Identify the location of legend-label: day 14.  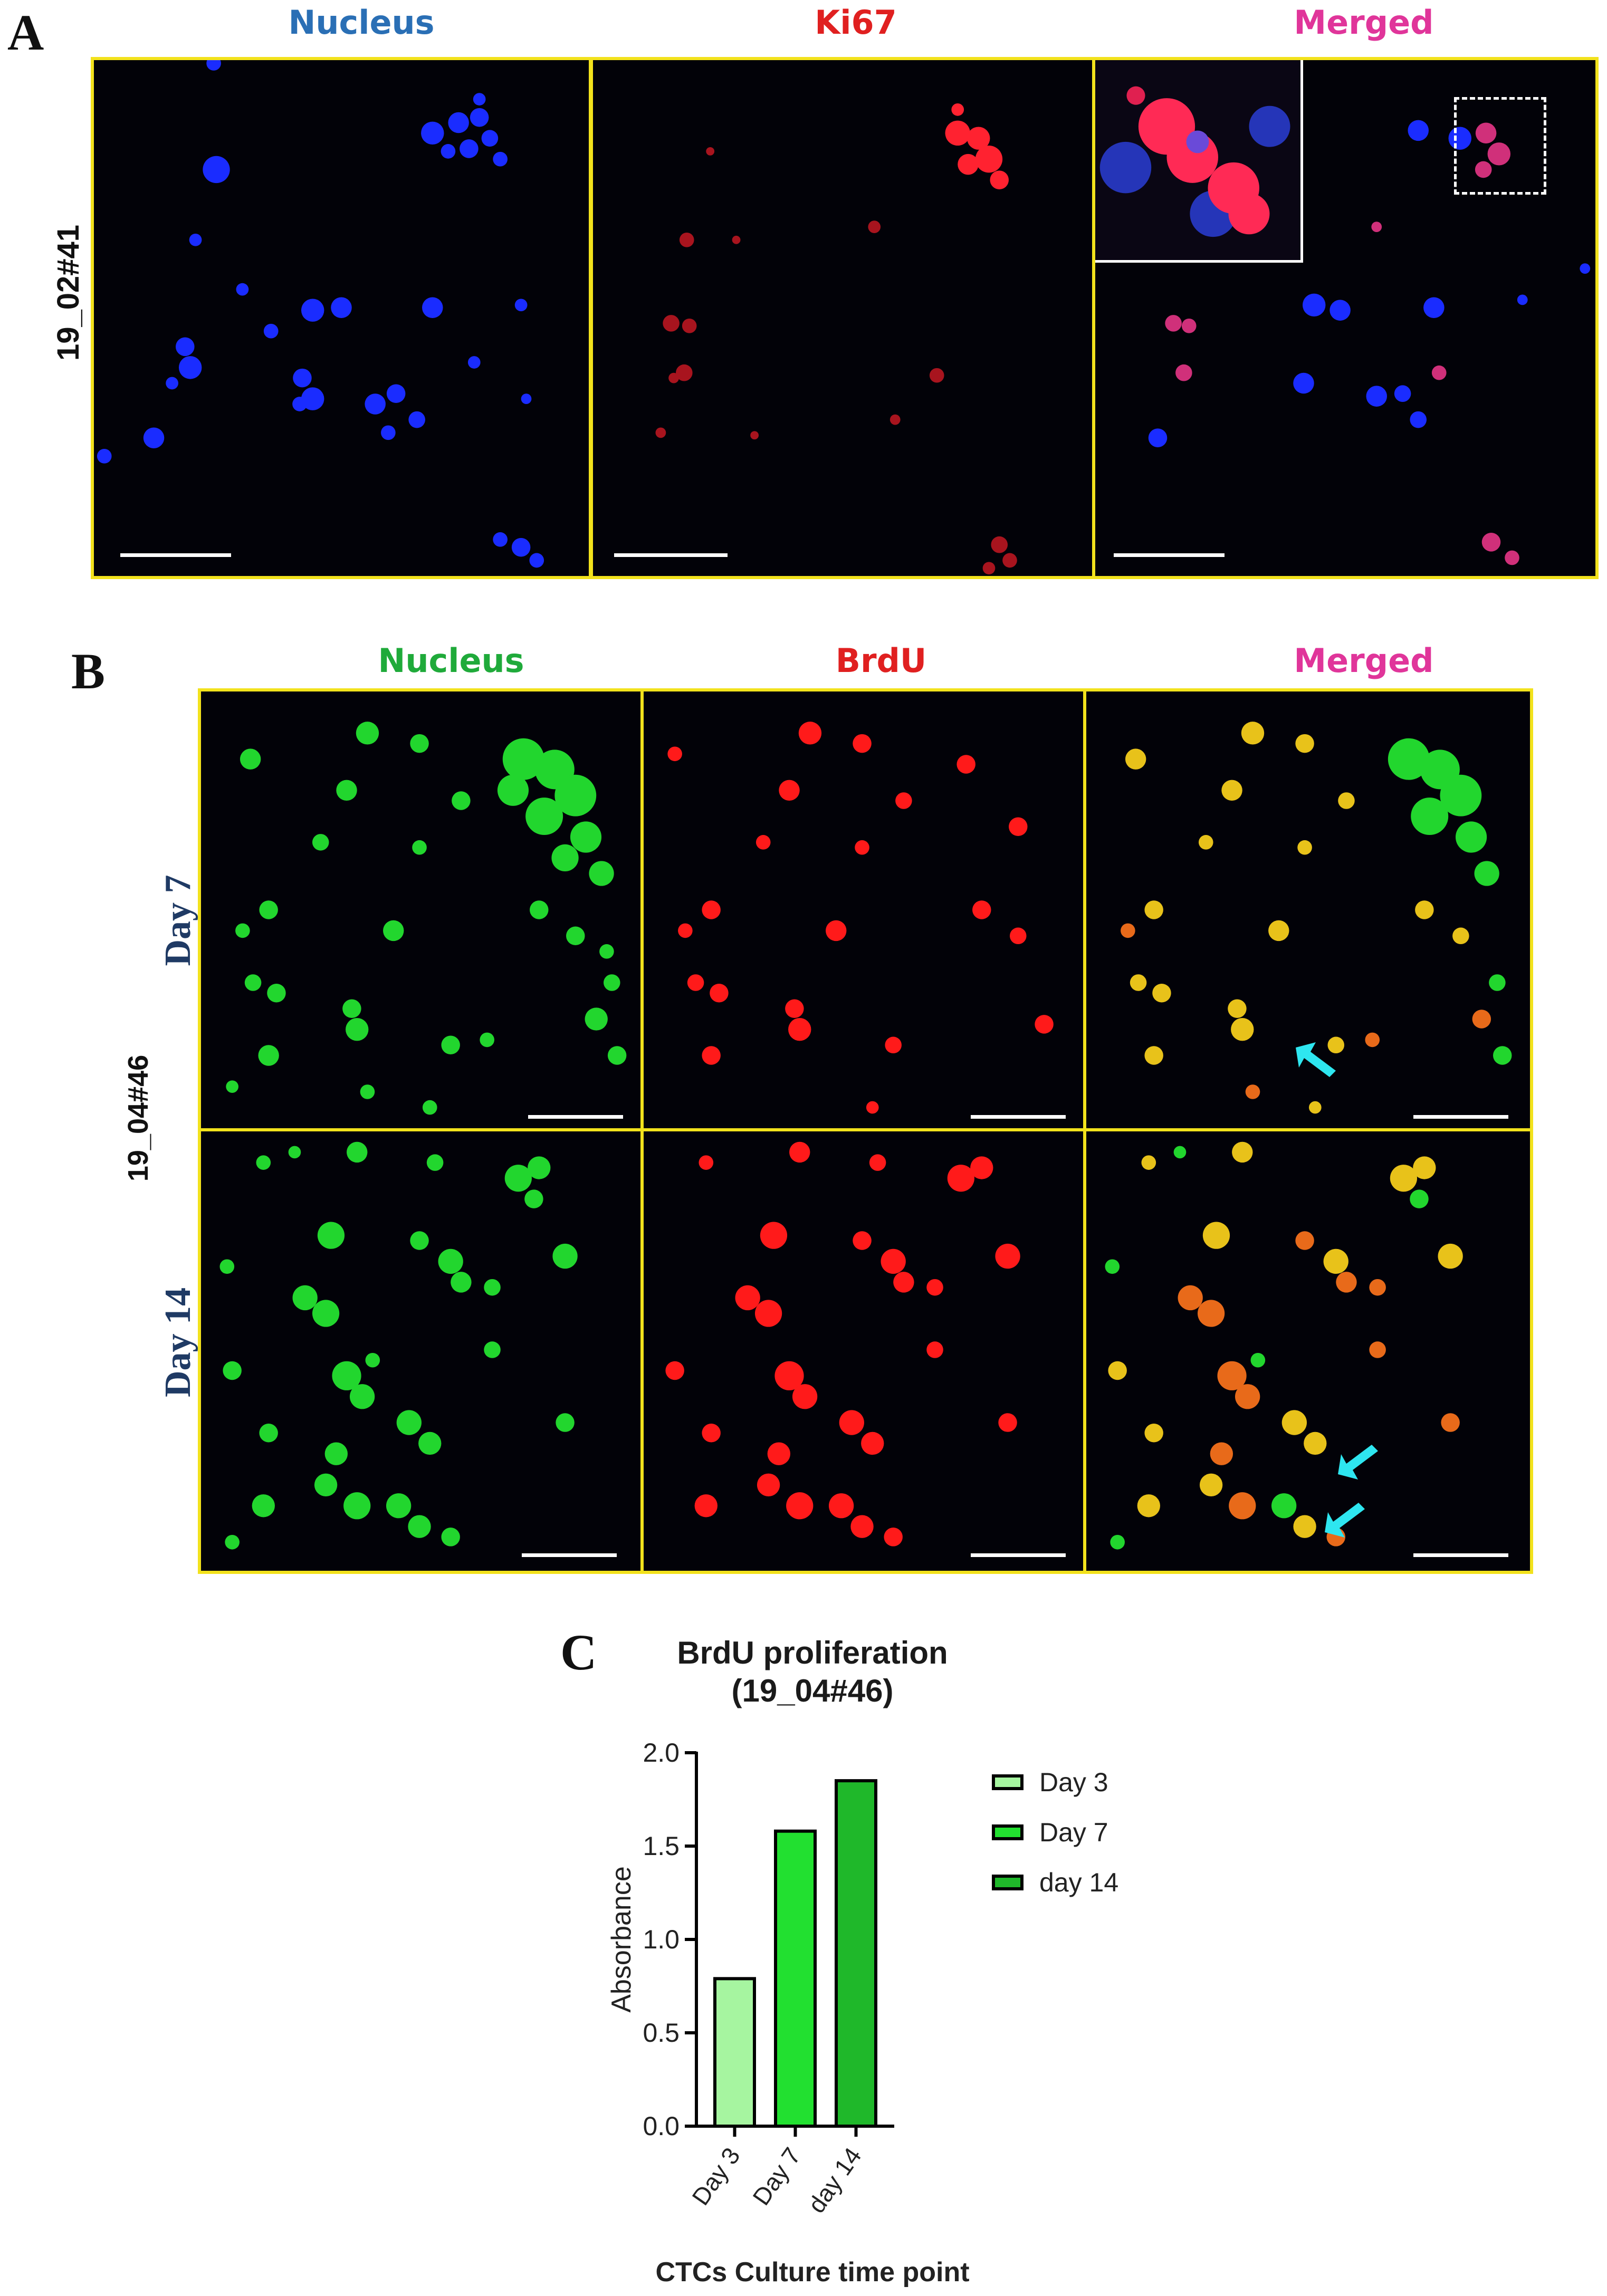
(1079, 1883).